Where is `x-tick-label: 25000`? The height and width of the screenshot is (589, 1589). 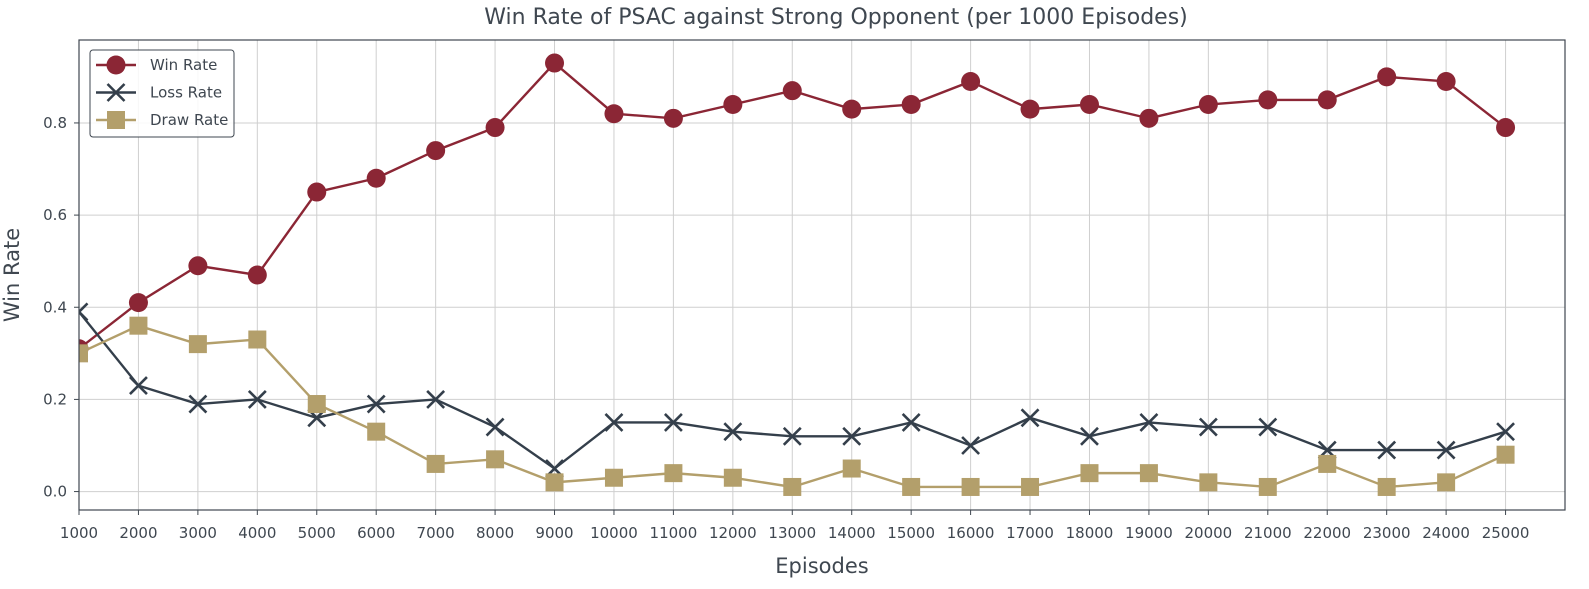 x-tick-label: 25000 is located at coordinates (1506, 533).